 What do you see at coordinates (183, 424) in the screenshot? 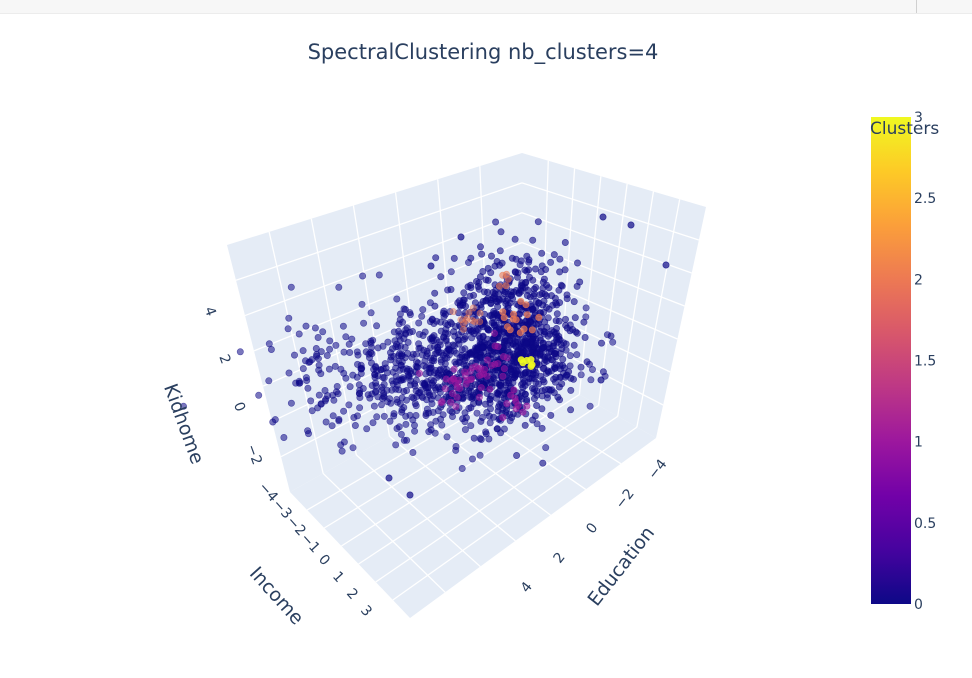
I see `z-axis-title: Kidhome` at bounding box center [183, 424].